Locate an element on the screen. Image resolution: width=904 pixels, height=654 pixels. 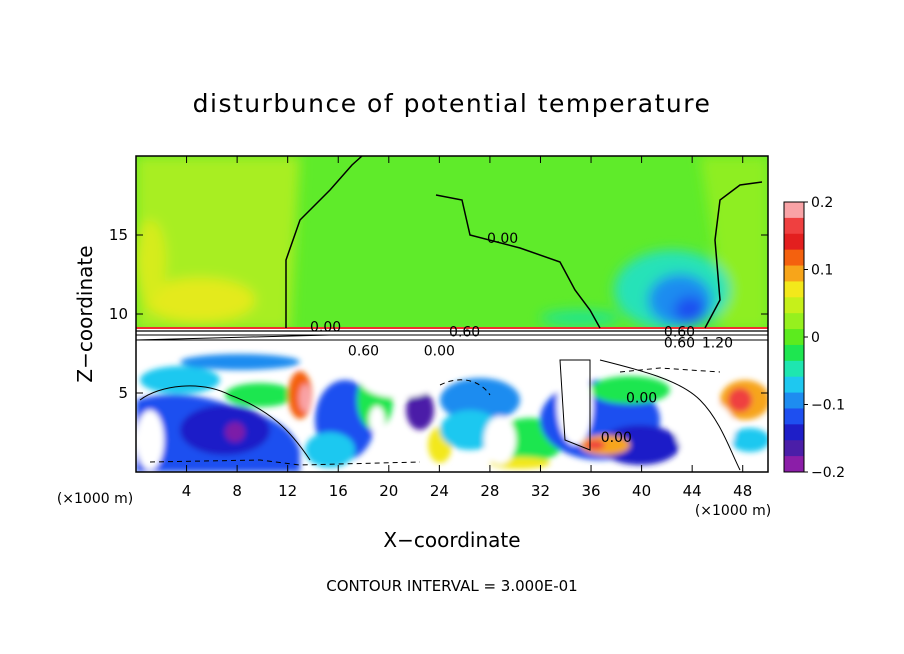
blue-core is located at coordinates (690, 310).